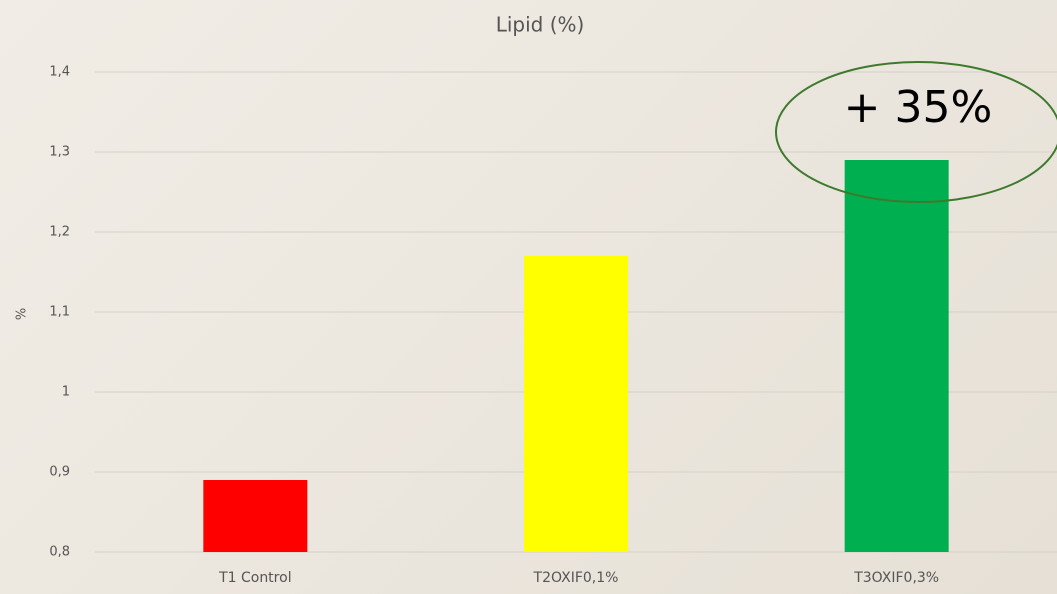  Describe the element at coordinates (59, 232) in the screenshot. I see `y-tick-label: 1,2` at that location.